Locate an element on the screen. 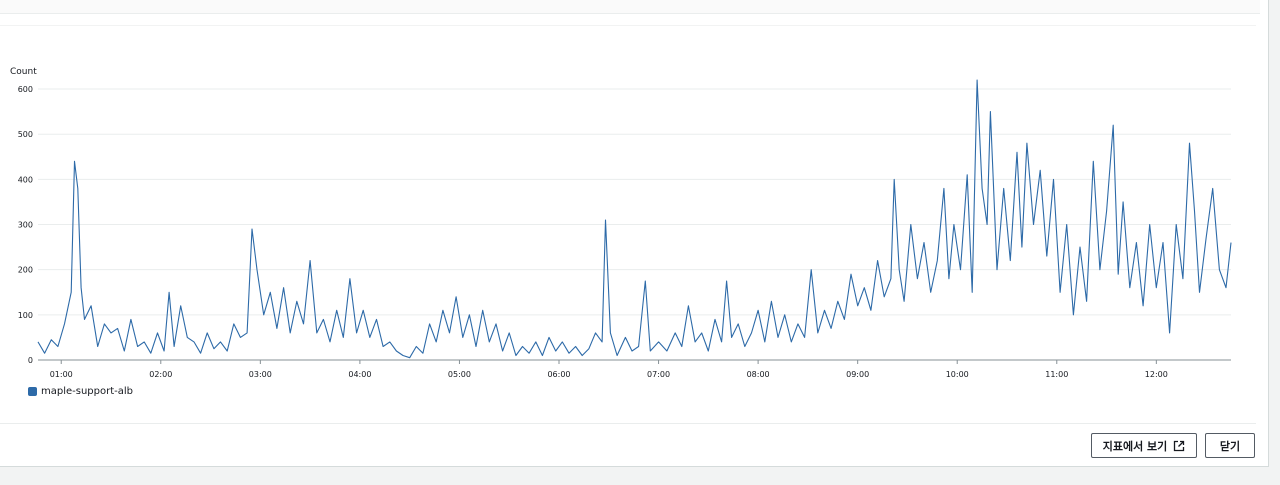 The image size is (1280, 485). x-tick-label: 04:00 is located at coordinates (359, 374).